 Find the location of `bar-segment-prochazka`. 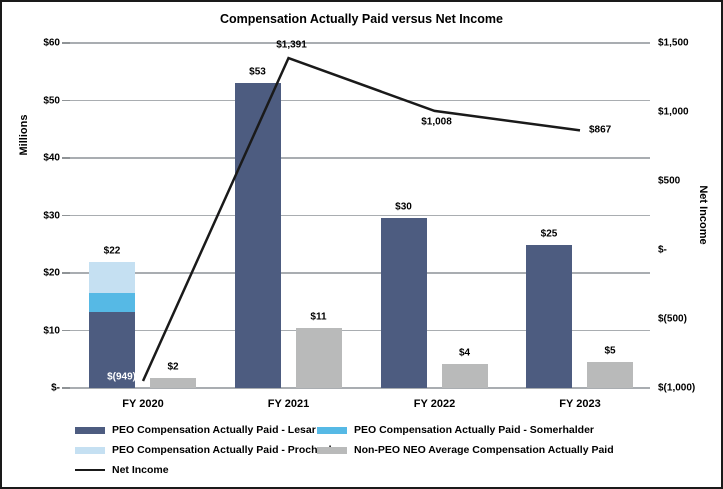

bar-segment-prochazka is located at coordinates (112, 277).